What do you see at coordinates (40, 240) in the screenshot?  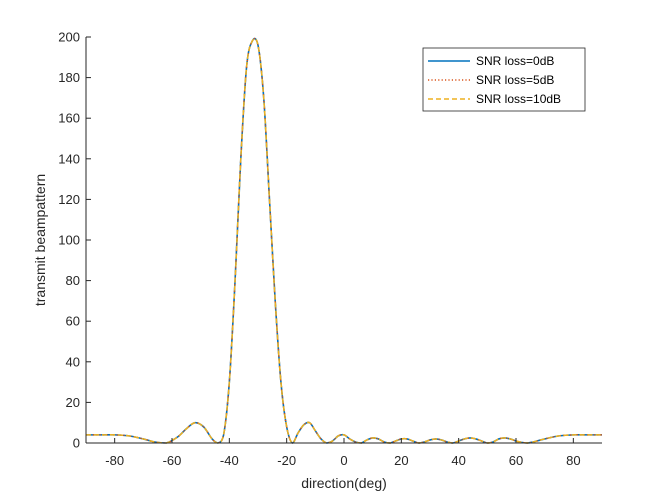 I see `y-axis-label: transmit beampattern` at bounding box center [40, 240].